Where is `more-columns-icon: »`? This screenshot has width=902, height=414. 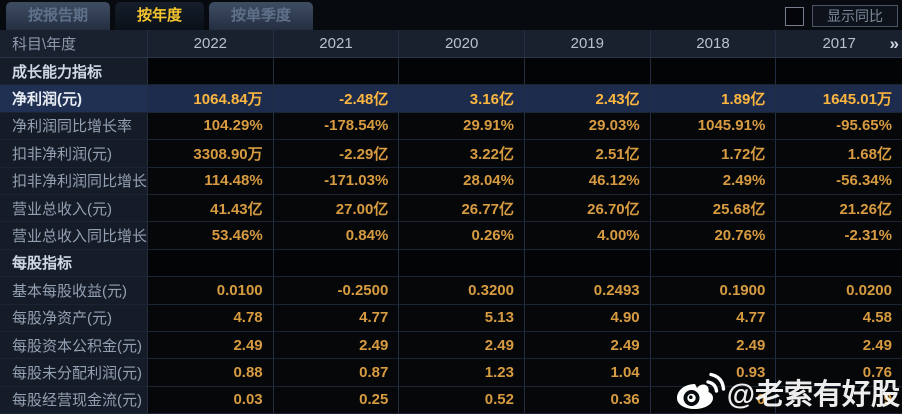
more-columns-icon: » is located at coordinates (894, 43).